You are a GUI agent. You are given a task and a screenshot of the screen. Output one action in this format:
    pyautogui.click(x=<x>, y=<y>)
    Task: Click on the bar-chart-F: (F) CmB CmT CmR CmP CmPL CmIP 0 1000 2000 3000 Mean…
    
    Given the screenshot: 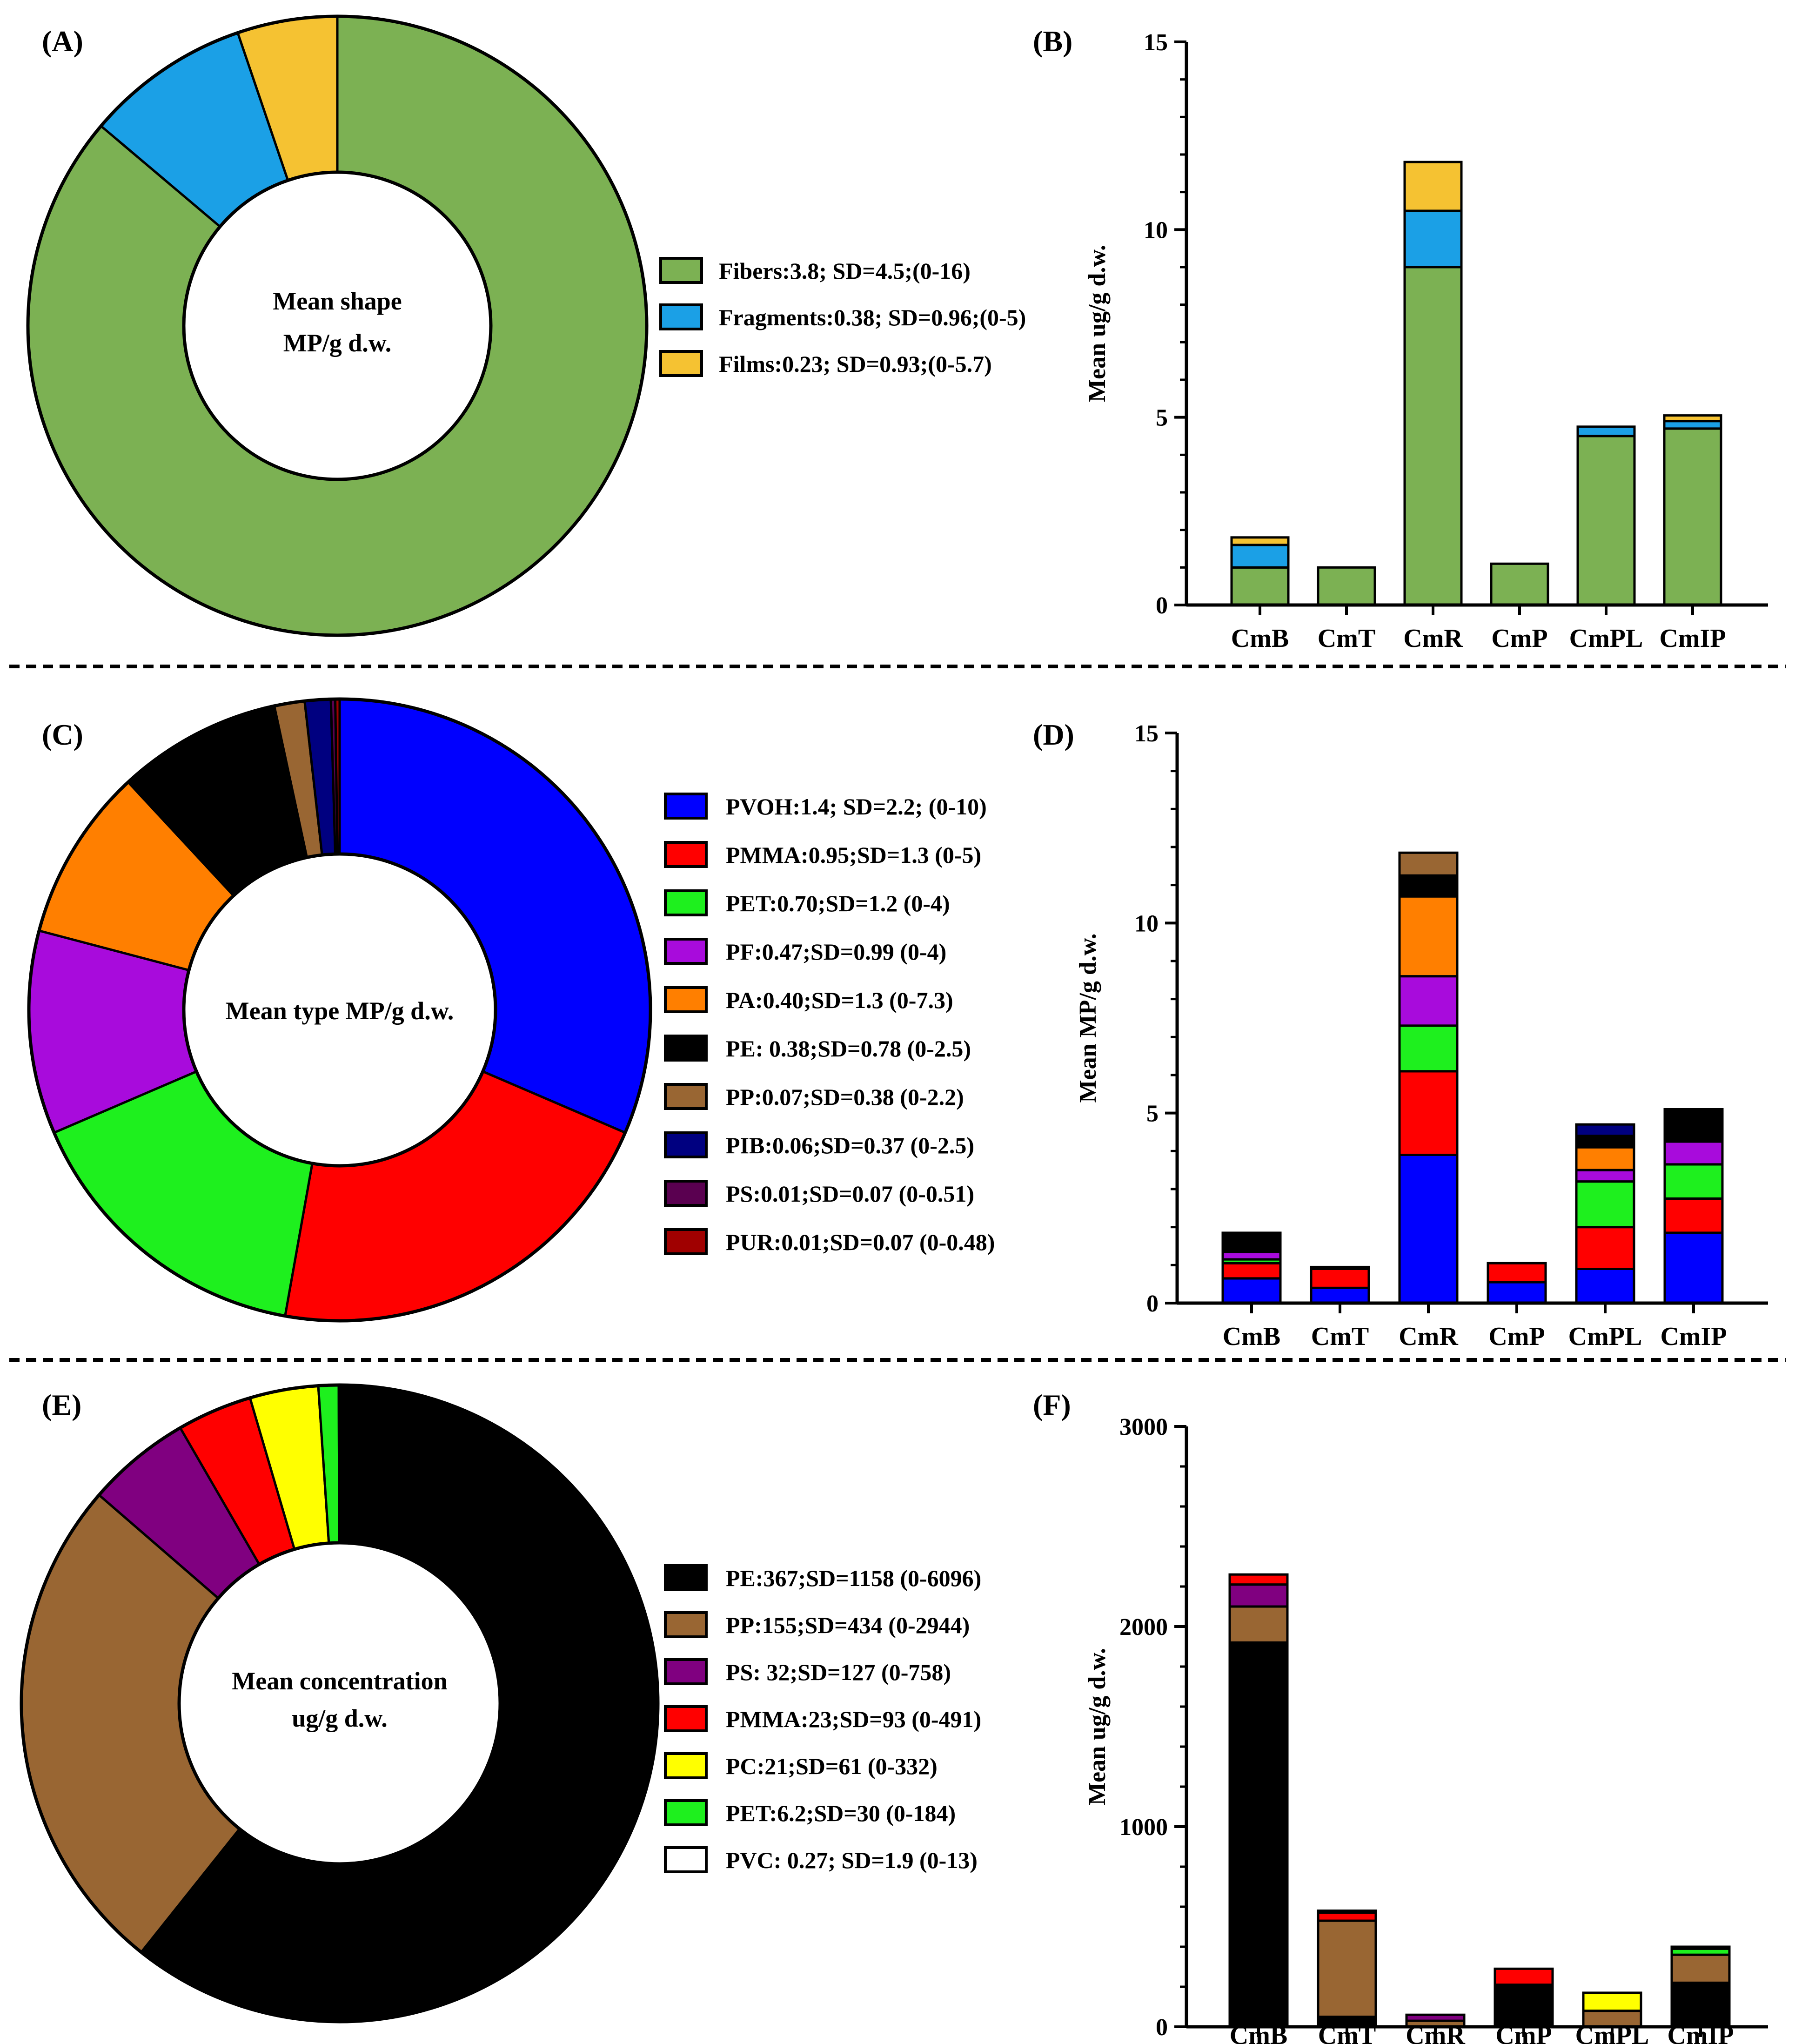 What is the action you would take?
    pyautogui.click(x=1400, y=1716)
    